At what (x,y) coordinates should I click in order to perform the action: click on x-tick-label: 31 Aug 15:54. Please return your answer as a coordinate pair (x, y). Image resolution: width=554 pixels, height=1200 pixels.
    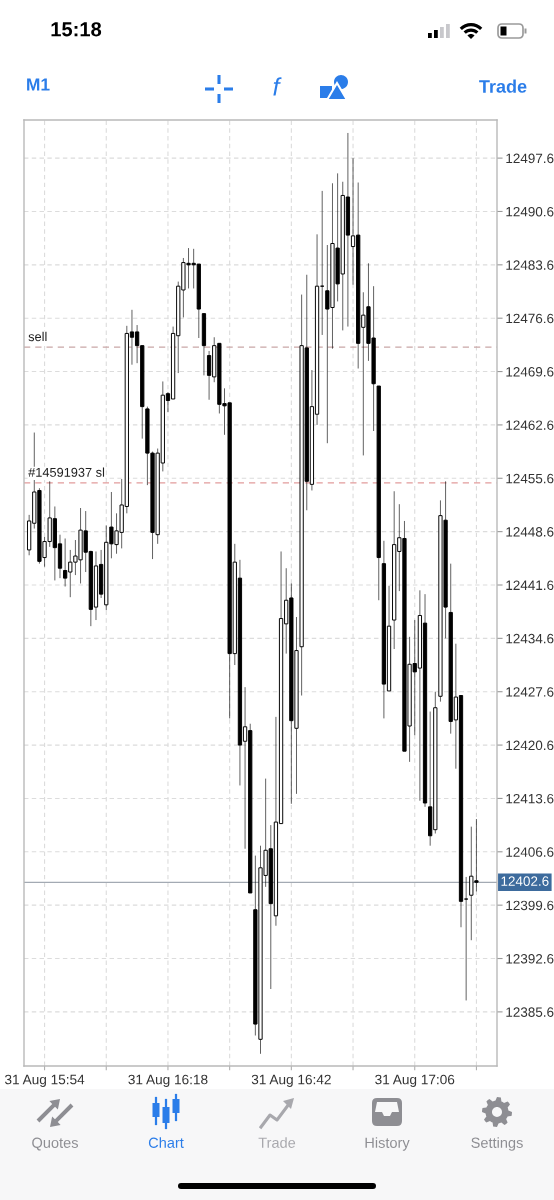
    Looking at the image, I should click on (44, 1081).